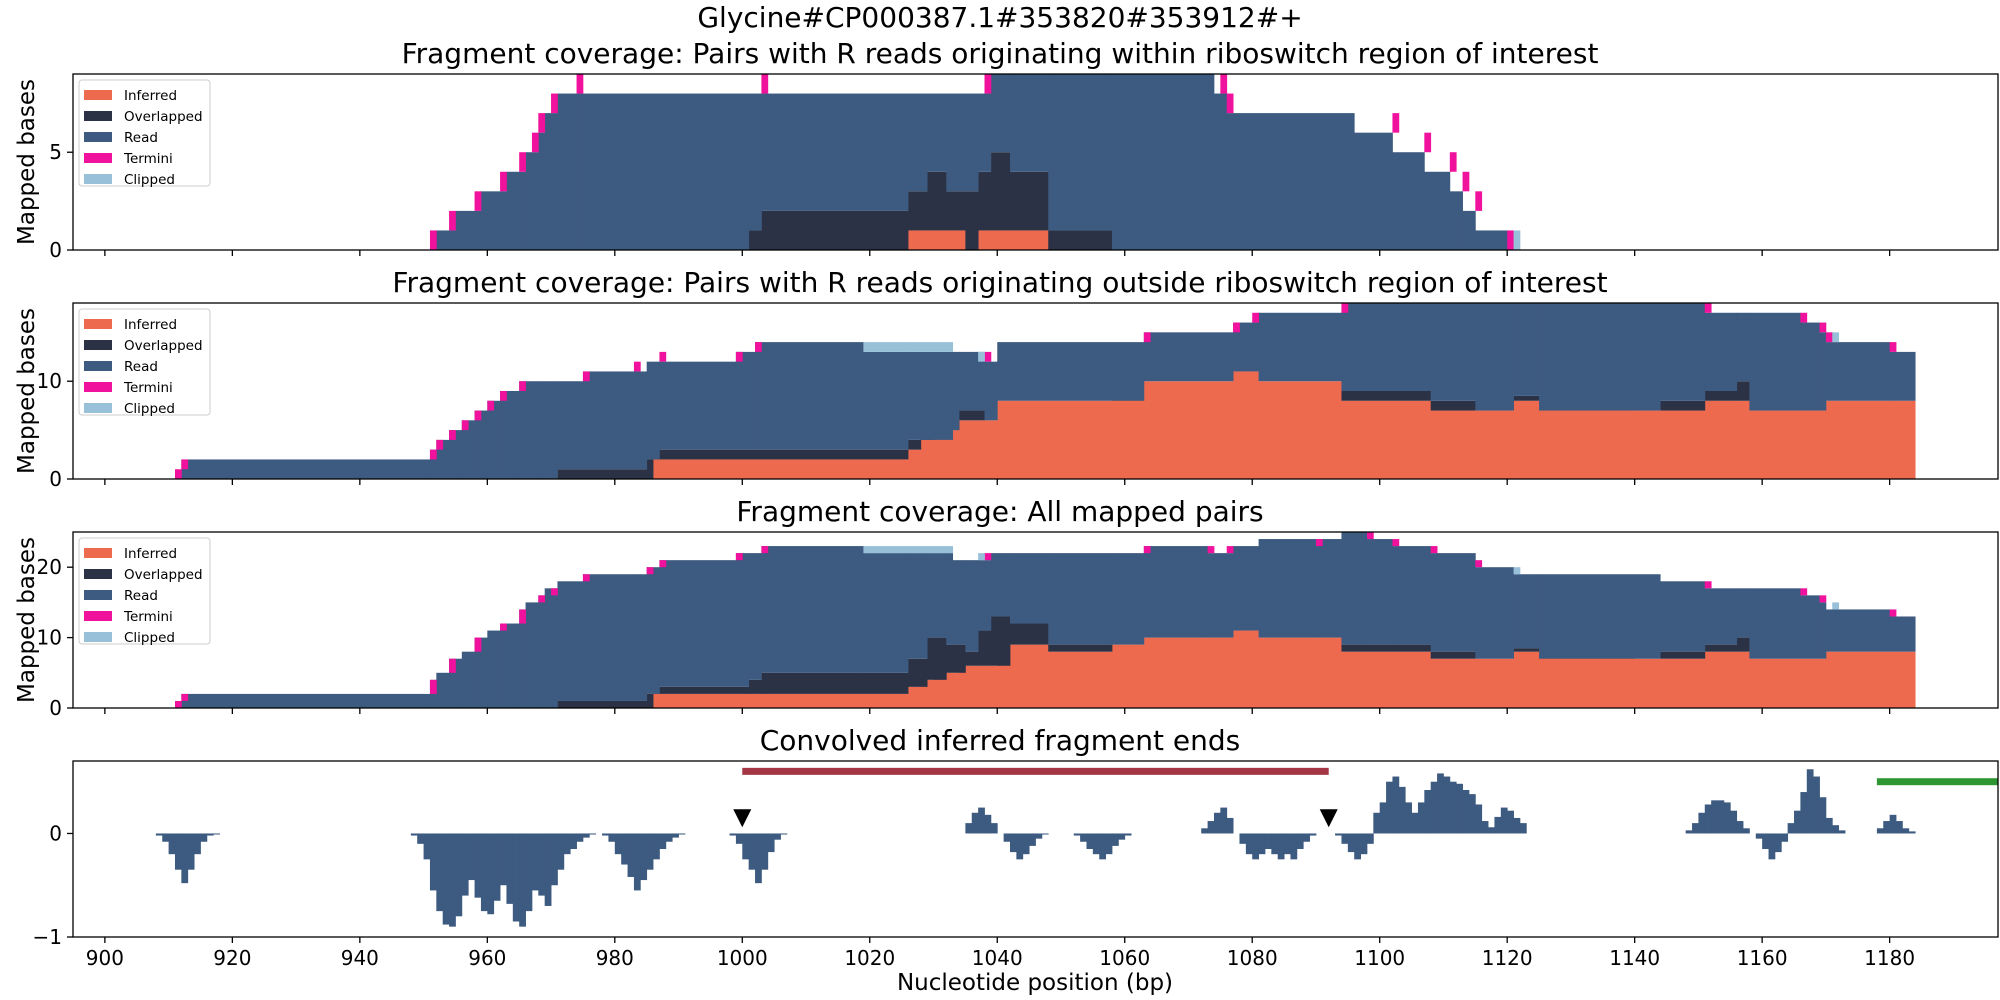 Image resolution: width=2000 pixels, height=1000 pixels. What do you see at coordinates (98, 137) in the screenshot?
I see `legend-swatch-read` at bounding box center [98, 137].